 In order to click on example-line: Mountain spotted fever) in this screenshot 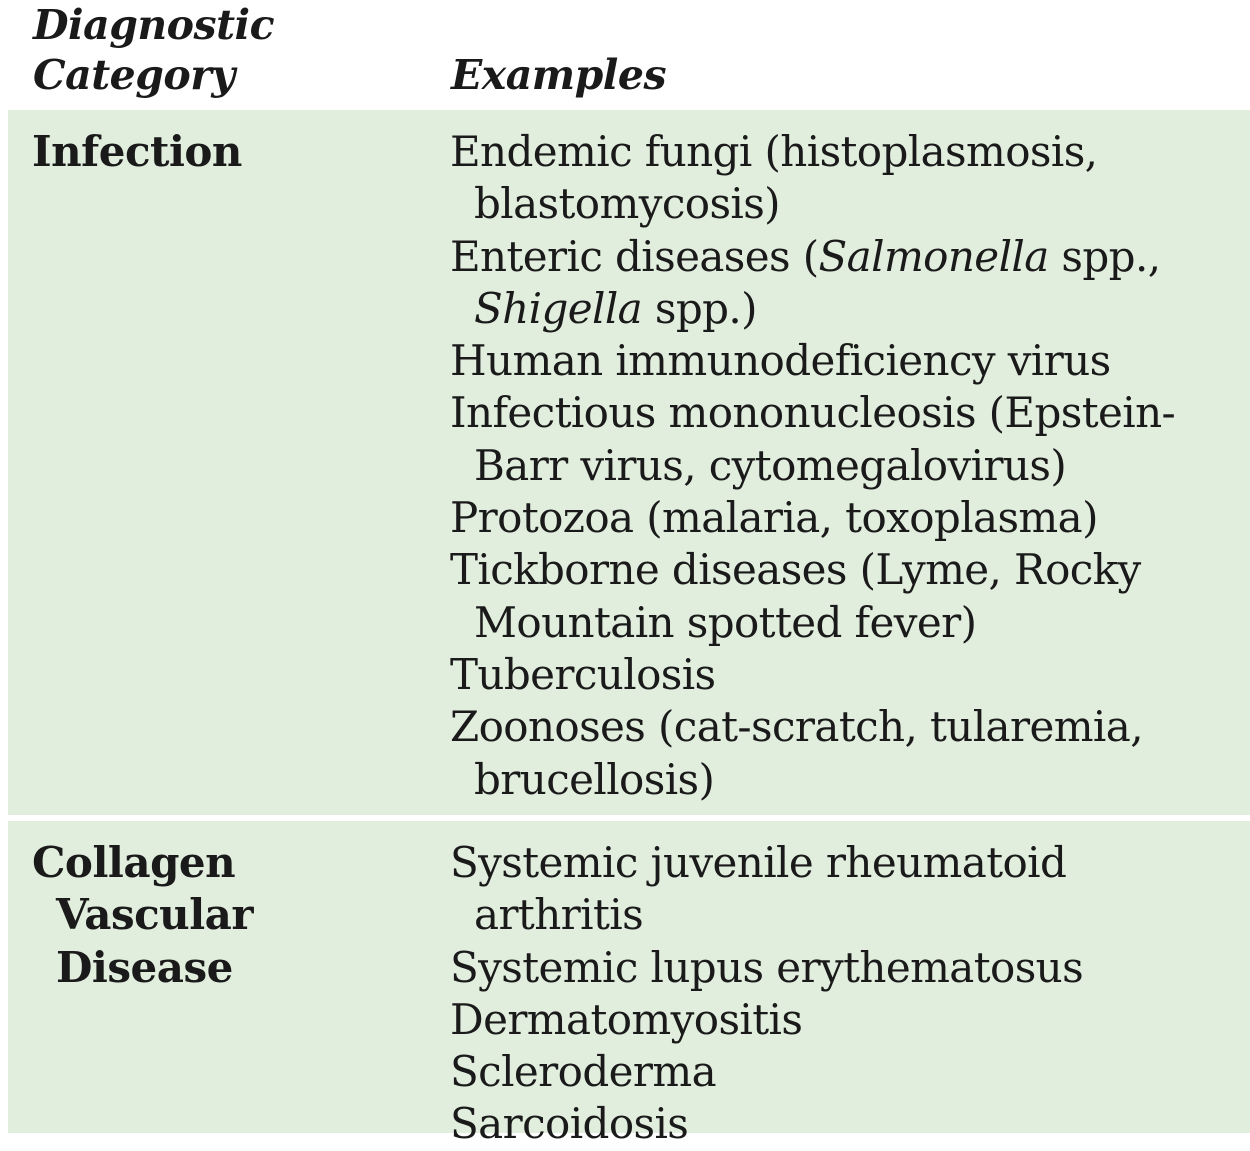, I will do `click(725, 622)`.